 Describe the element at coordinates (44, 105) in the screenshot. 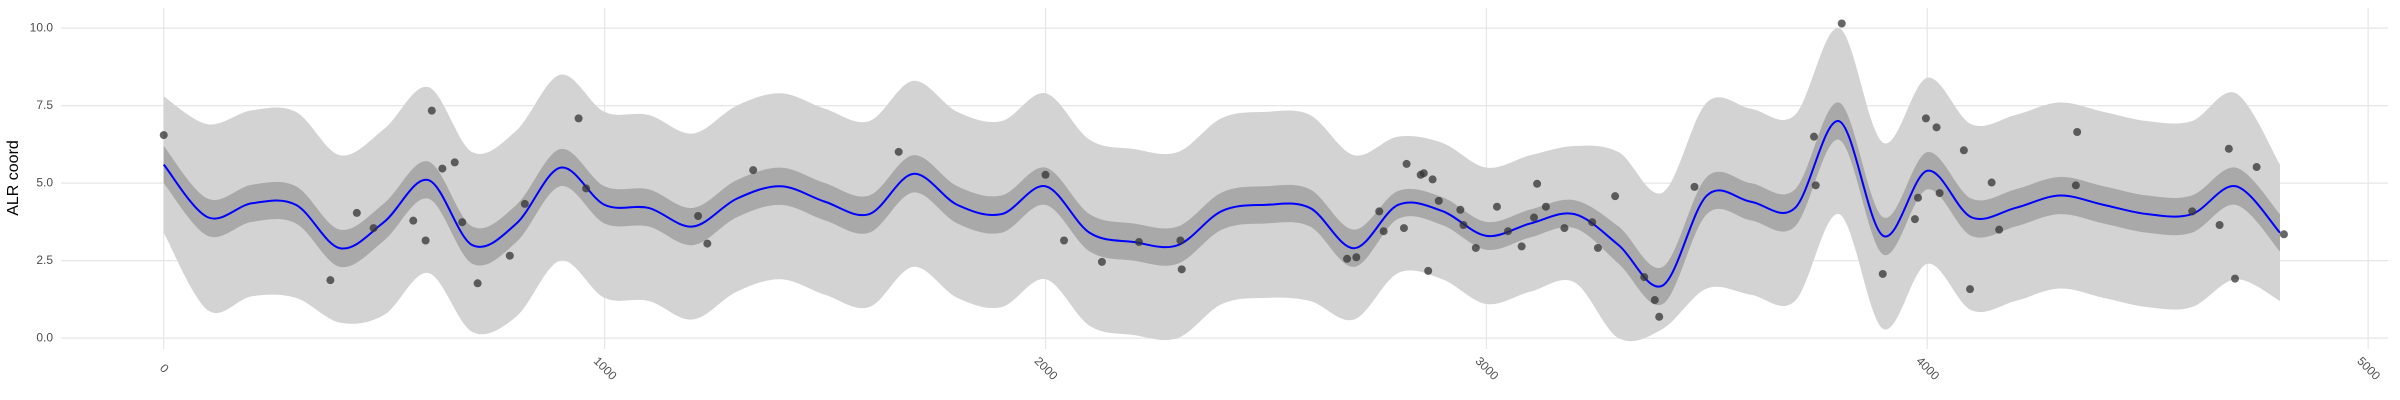

I see `y-tick-label: 7.5` at that location.